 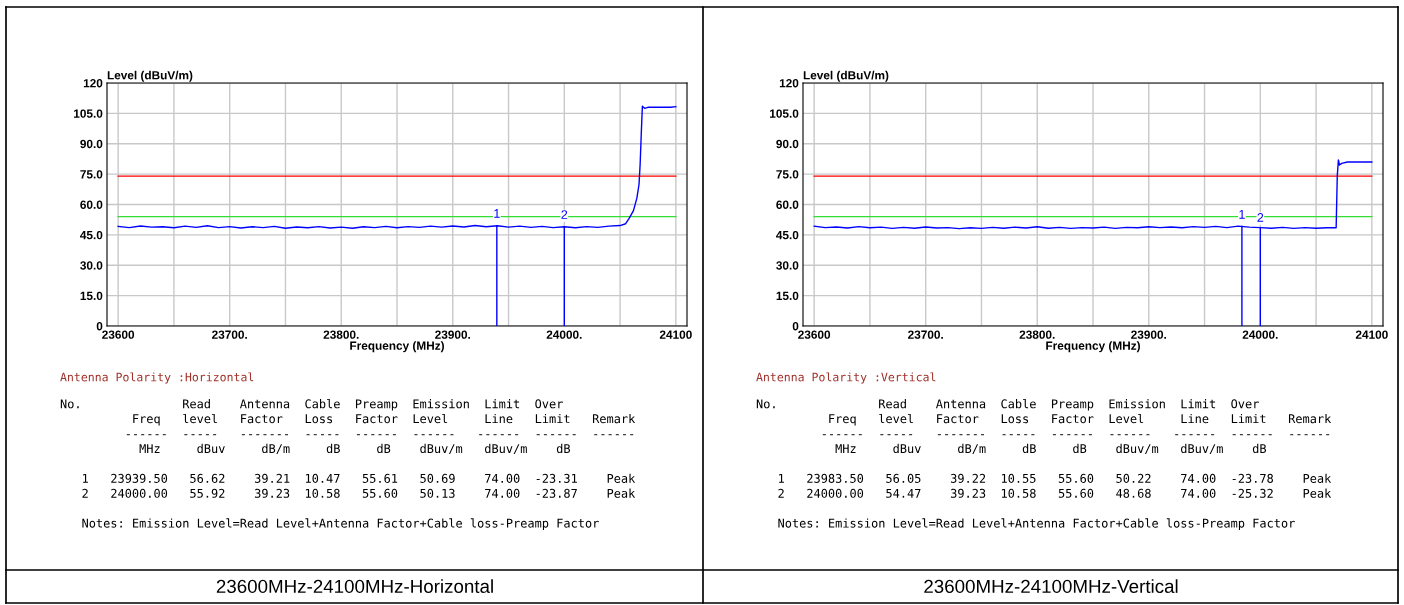 I want to click on text: Antenna Polarity :Vertical, so click(x=846, y=378).